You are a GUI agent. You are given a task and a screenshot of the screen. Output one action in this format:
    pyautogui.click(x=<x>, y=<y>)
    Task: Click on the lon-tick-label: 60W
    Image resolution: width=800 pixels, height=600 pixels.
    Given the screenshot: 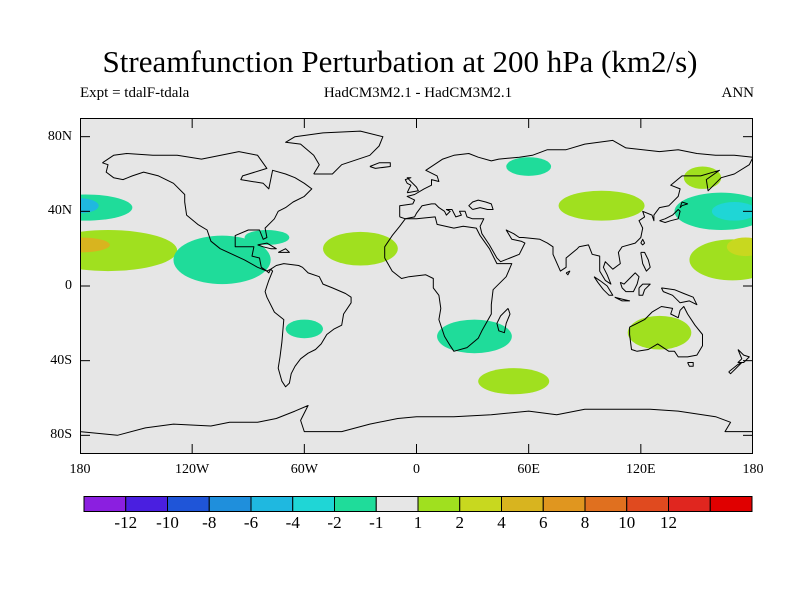 What is the action you would take?
    pyautogui.click(x=304, y=469)
    